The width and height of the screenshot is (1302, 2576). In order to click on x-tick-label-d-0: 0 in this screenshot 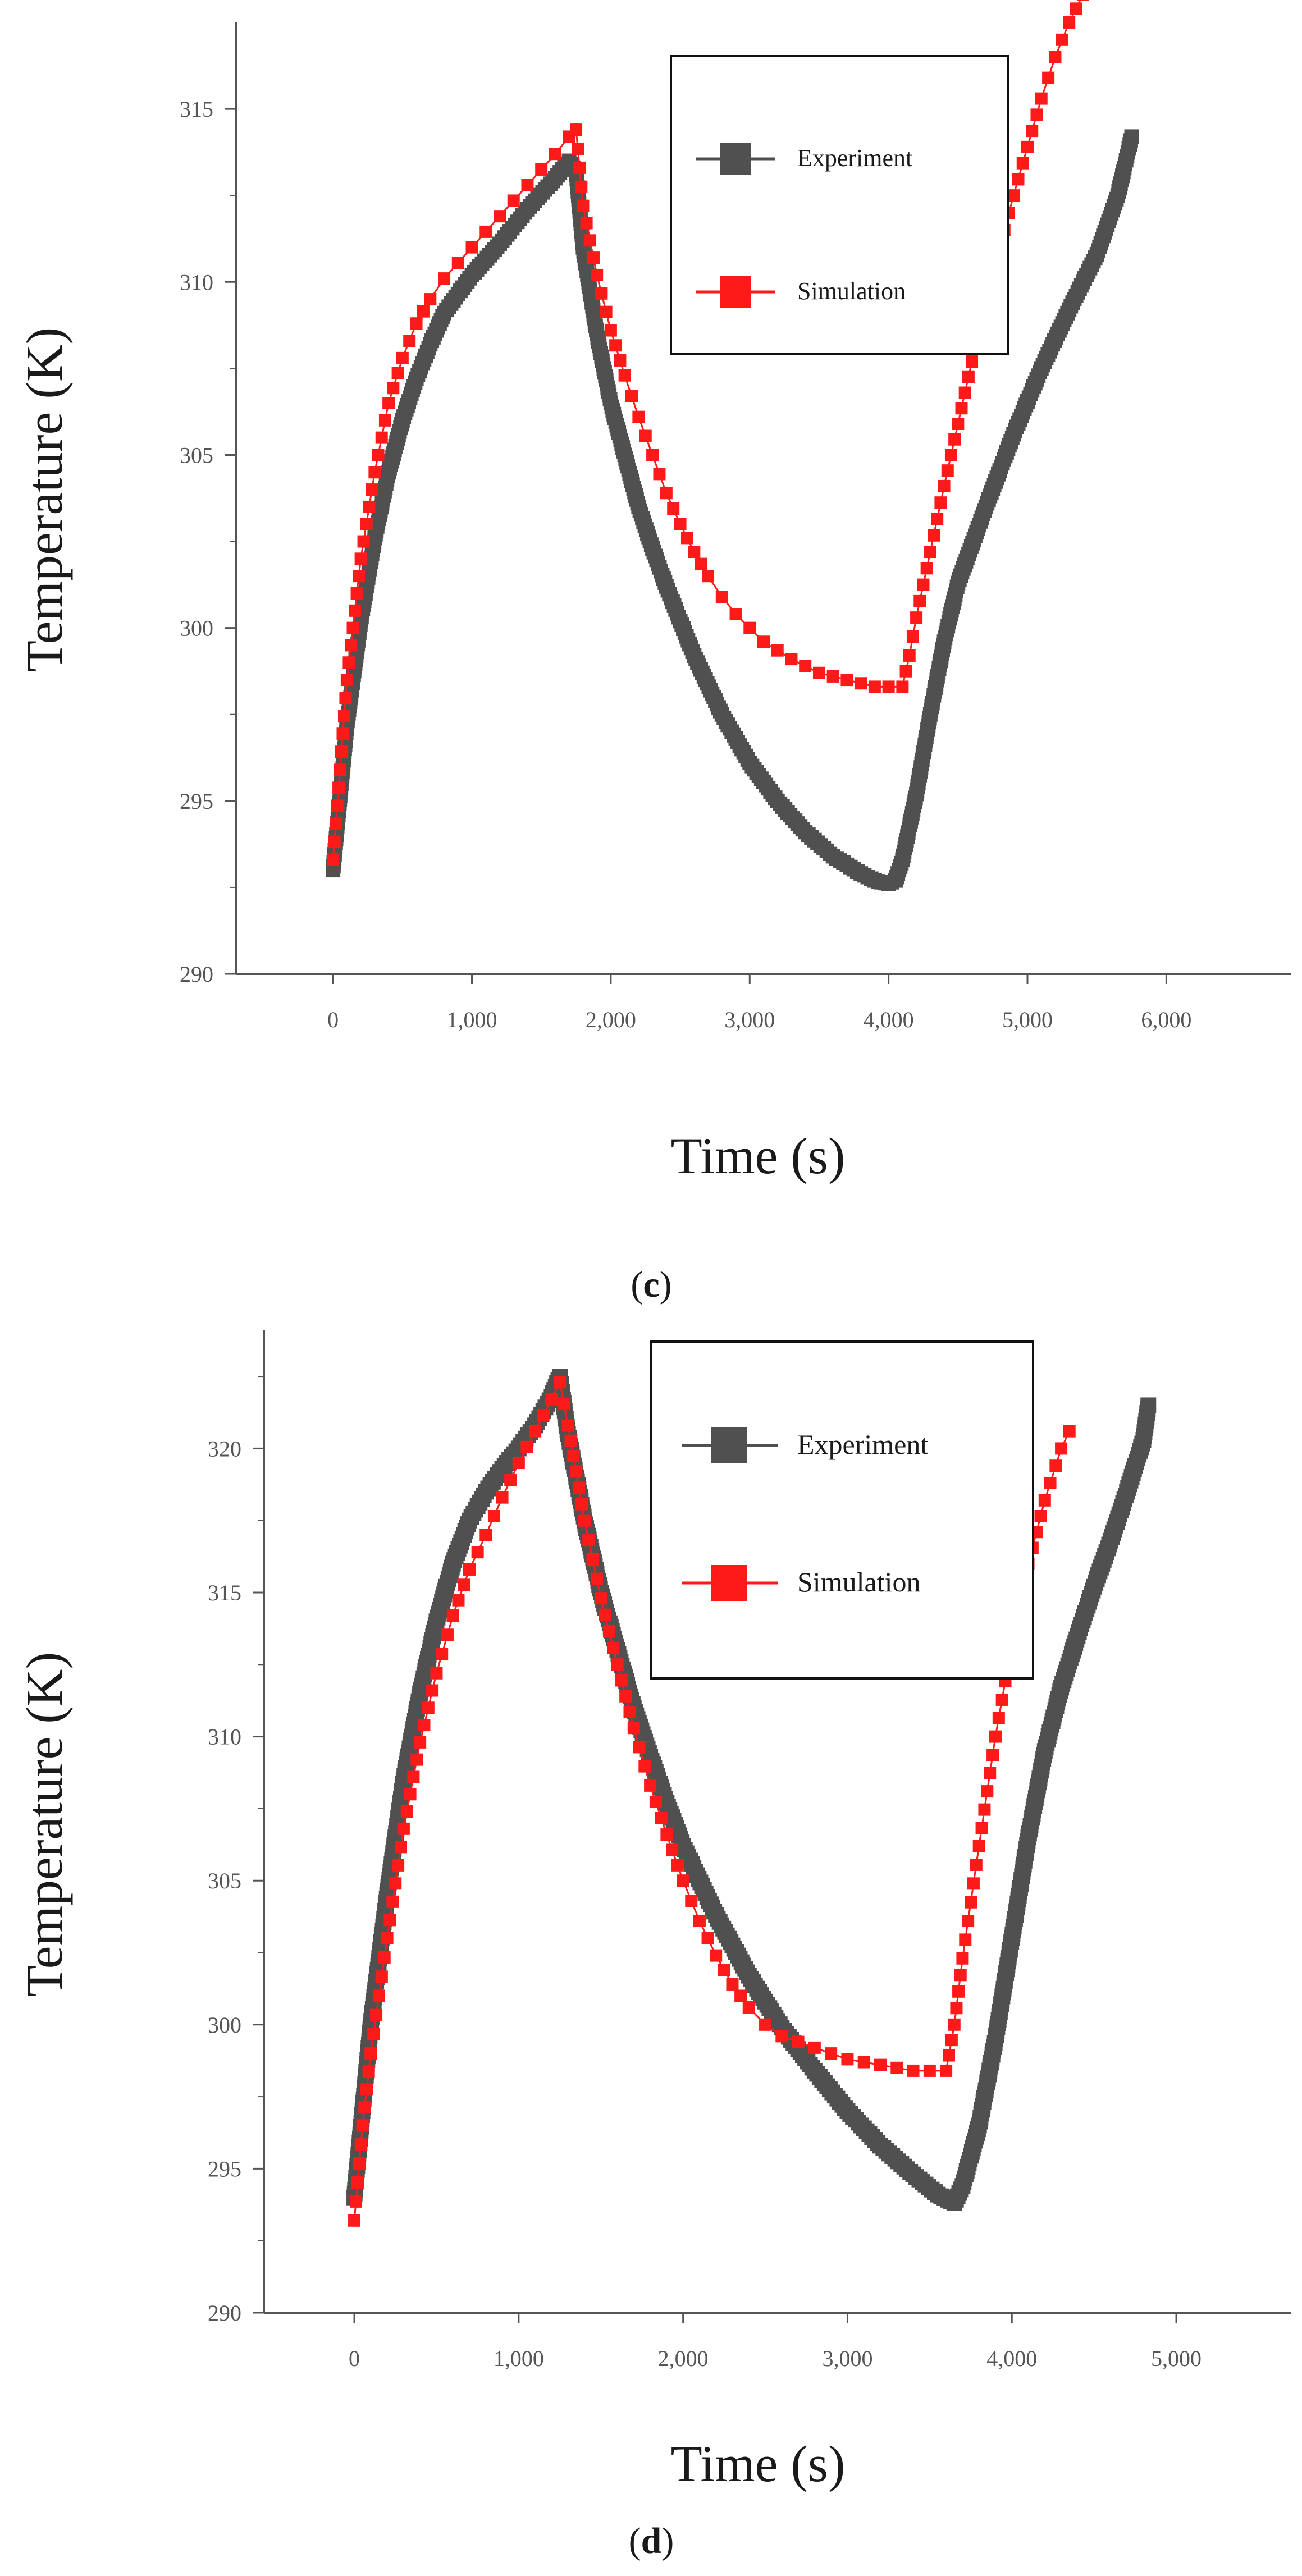, I will do `click(355, 2358)`.